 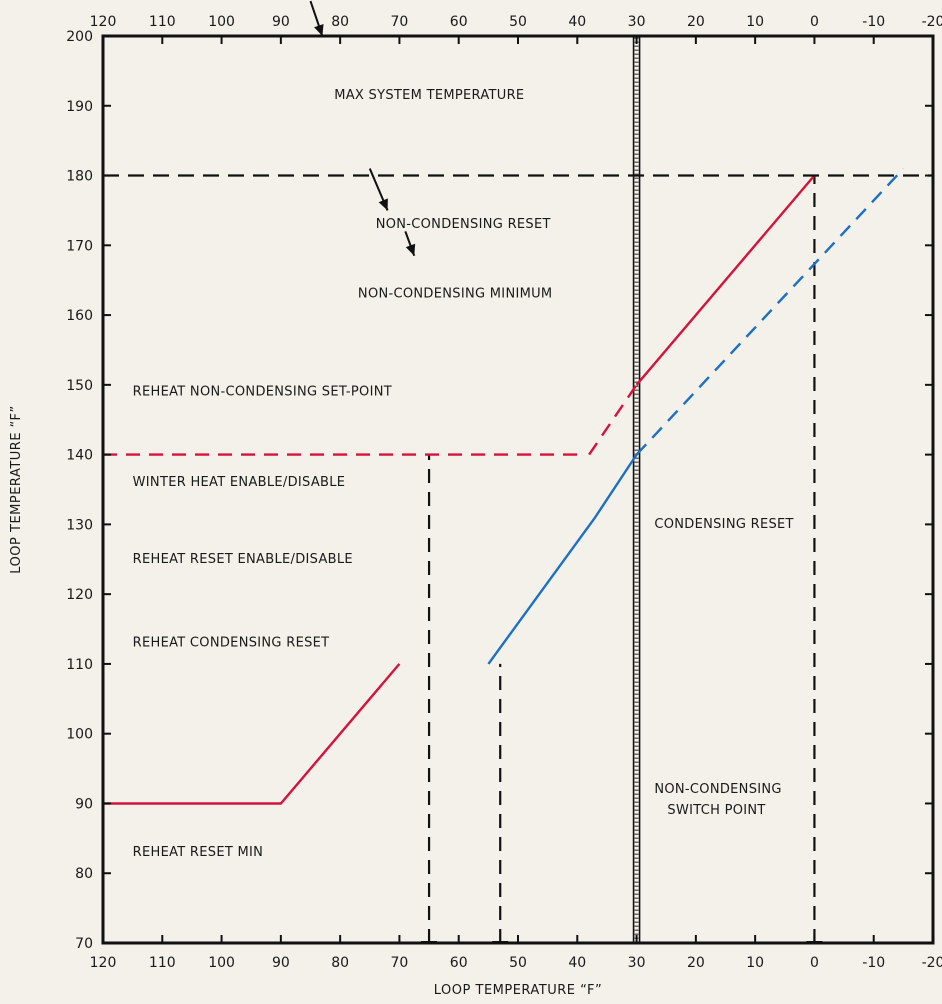 What do you see at coordinates (463, 224) in the screenshot?
I see `annotation-label: NON-CONDENSING RESET` at bounding box center [463, 224].